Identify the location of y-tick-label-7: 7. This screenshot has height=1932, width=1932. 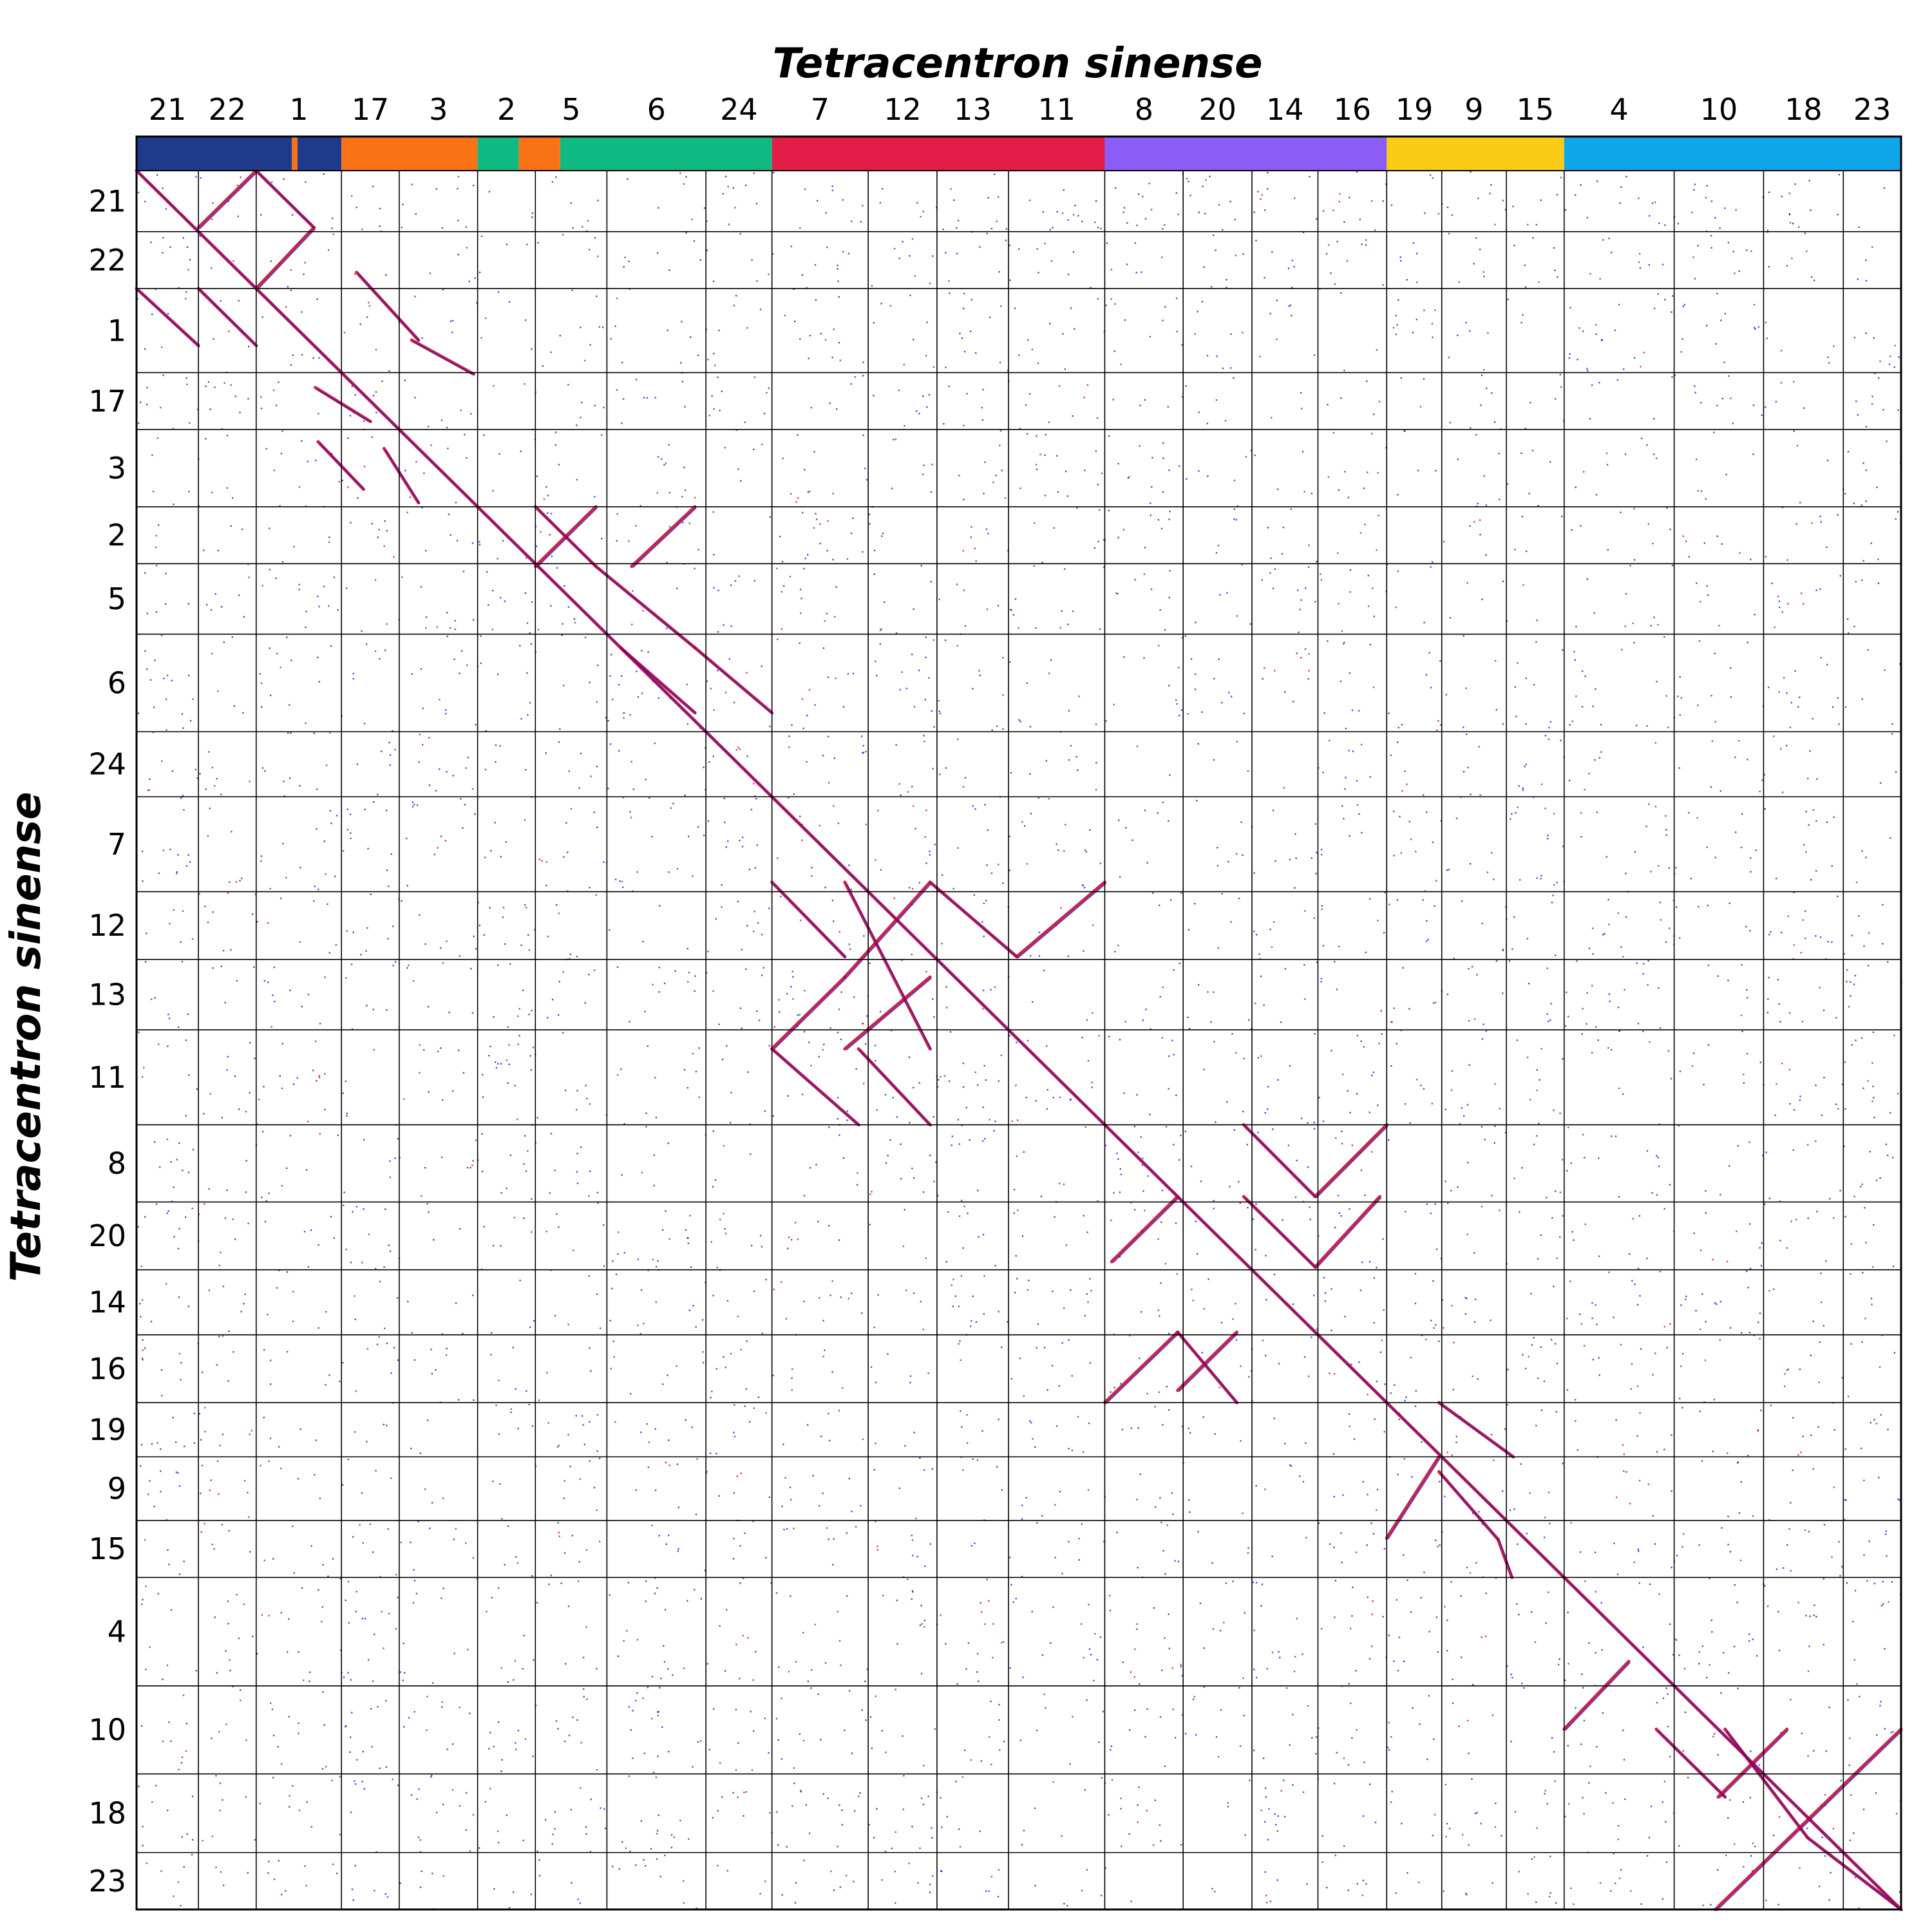
(117, 845).